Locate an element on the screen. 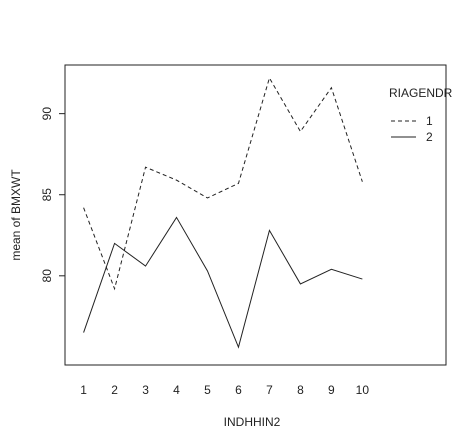 The width and height of the screenshot is (474, 447). x-tick-label: 10 is located at coordinates (363, 390).